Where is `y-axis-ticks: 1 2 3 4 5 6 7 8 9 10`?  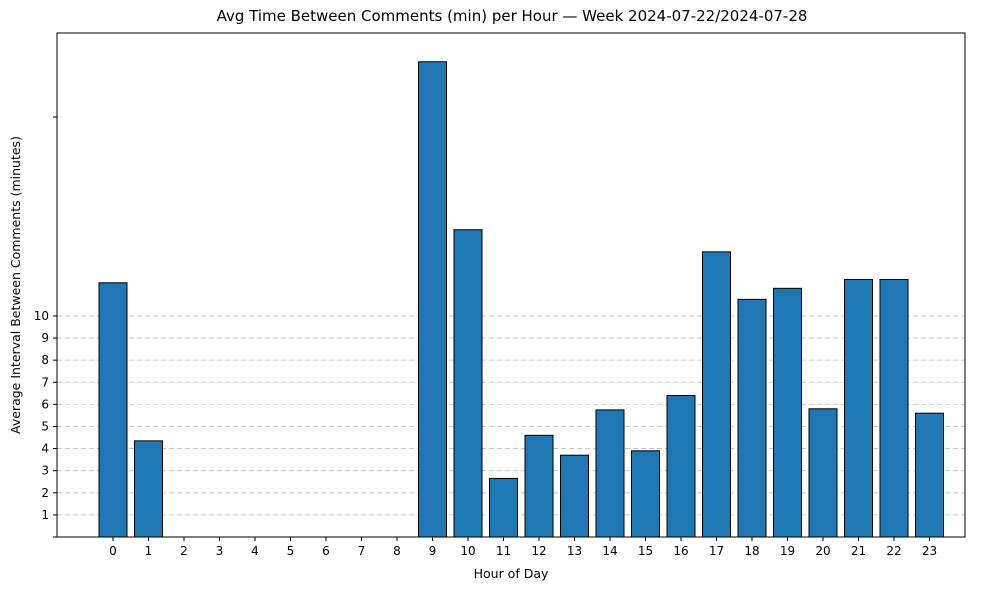
y-axis-ticks: 1 2 3 4 5 6 7 8 9 10 is located at coordinates (45, 327).